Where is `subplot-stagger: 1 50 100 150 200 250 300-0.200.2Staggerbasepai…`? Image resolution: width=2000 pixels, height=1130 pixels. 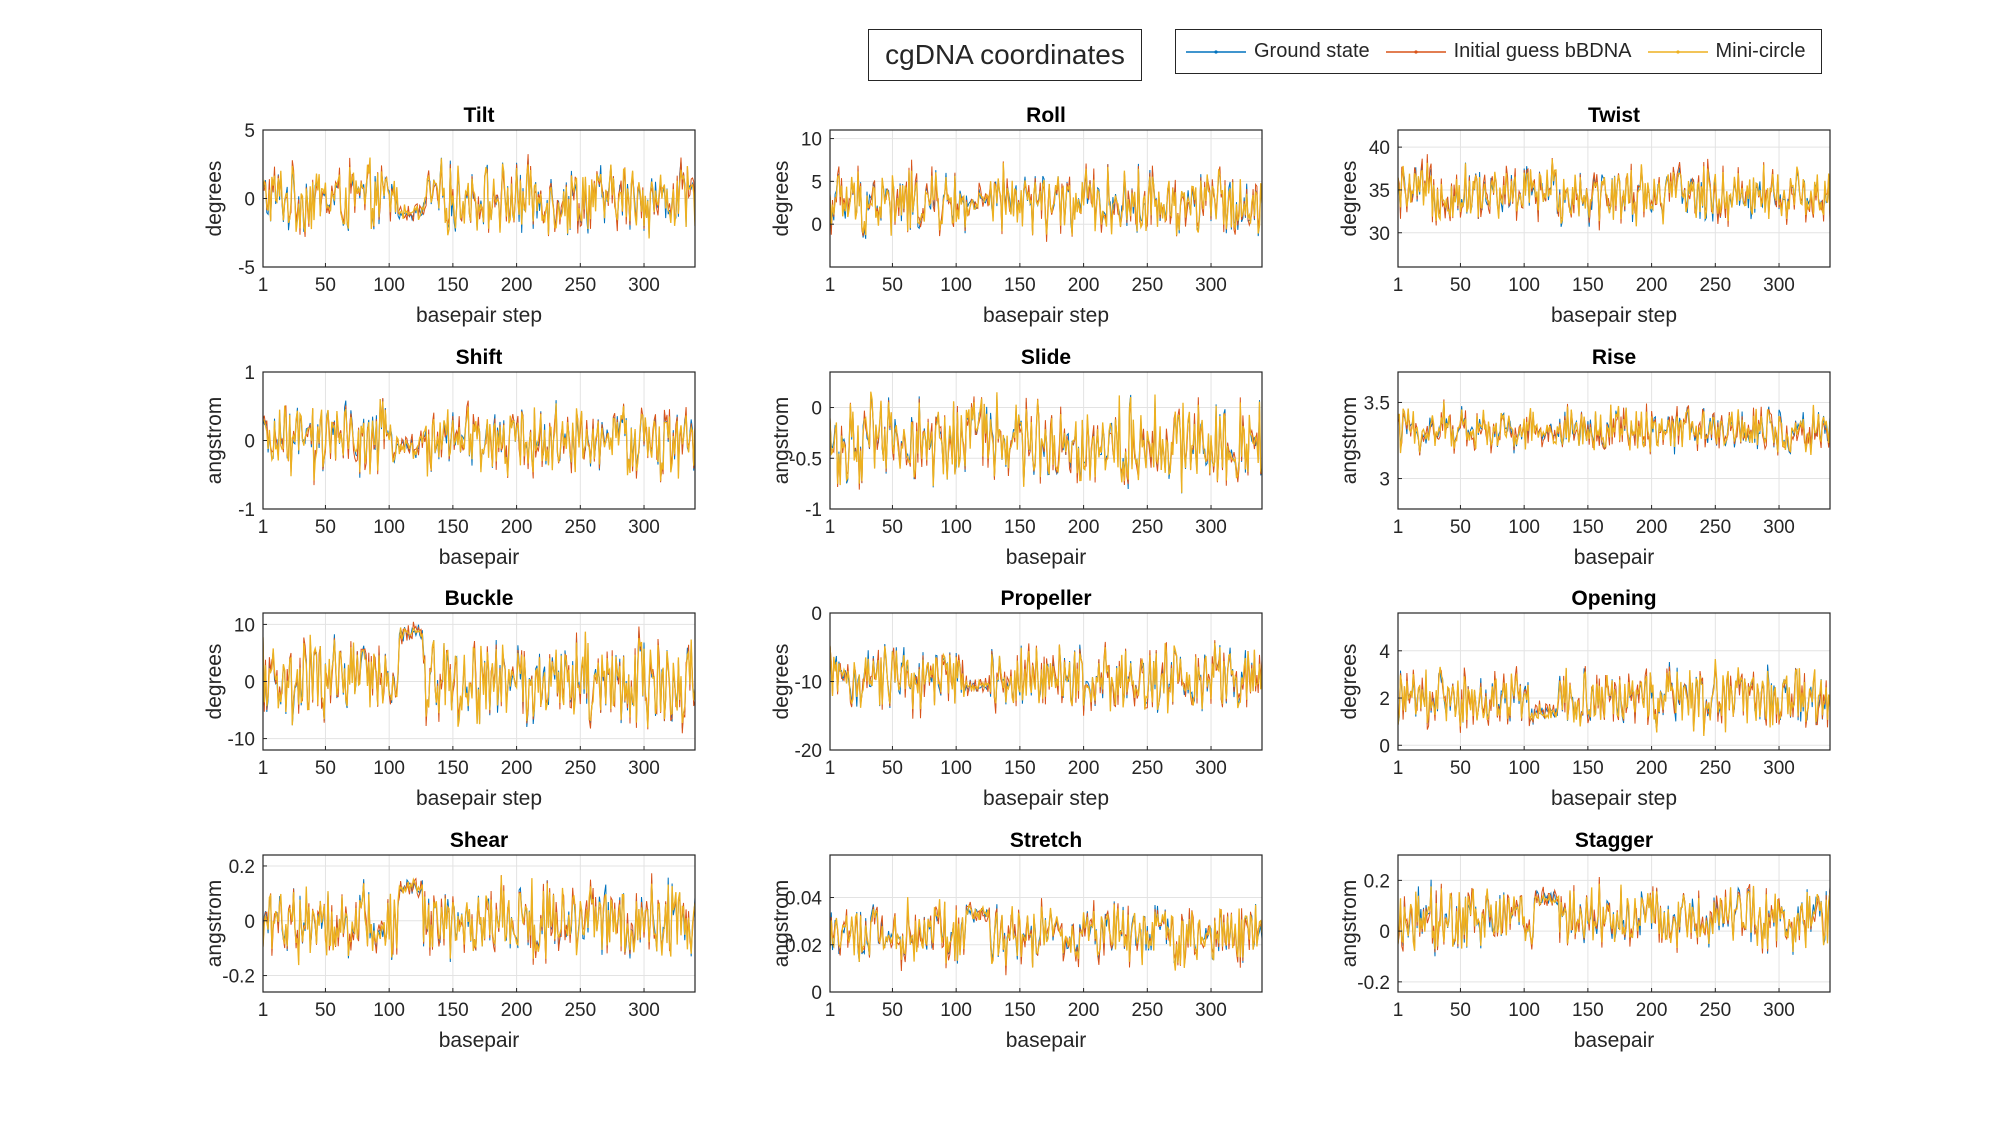
subplot-stagger: 1 50 100 150 200 250 300-0.200.2Staggerbasepai… is located at coordinates (1584, 940).